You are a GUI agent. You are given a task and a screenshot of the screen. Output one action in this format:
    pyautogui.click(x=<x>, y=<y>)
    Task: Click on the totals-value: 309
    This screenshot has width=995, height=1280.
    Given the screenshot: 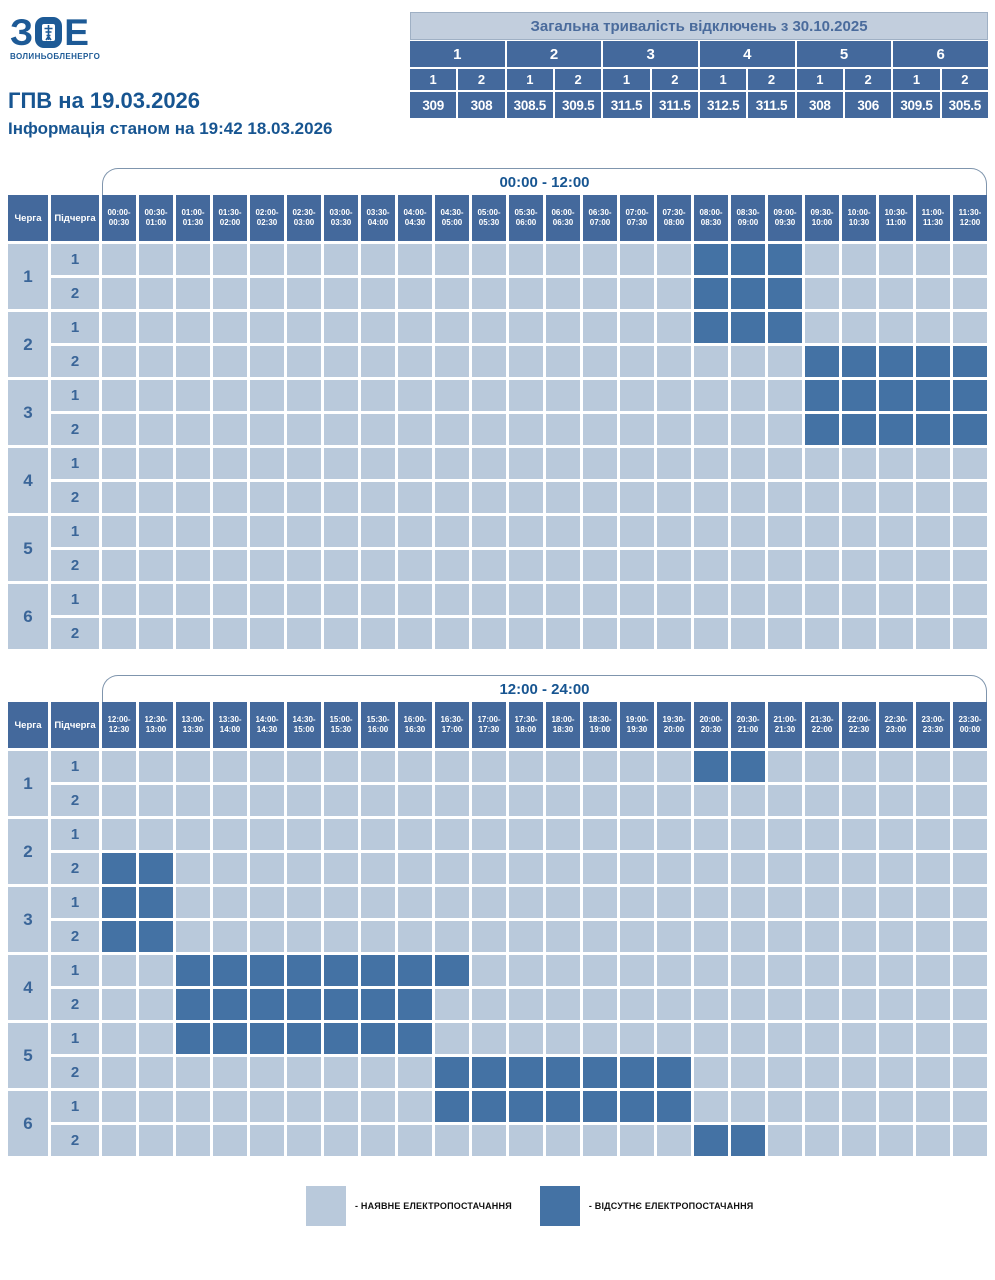 What is the action you would take?
    pyautogui.click(x=433, y=105)
    